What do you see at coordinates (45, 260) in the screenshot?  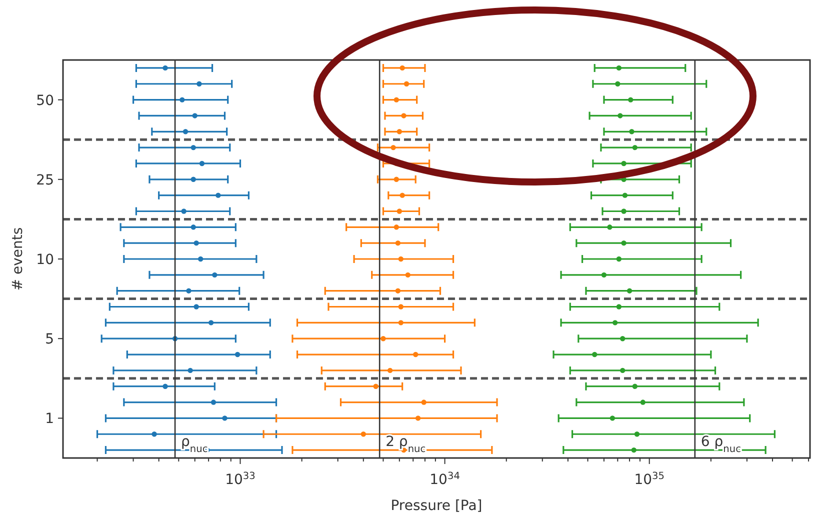 I see `y-tick-label: 10` at bounding box center [45, 260].